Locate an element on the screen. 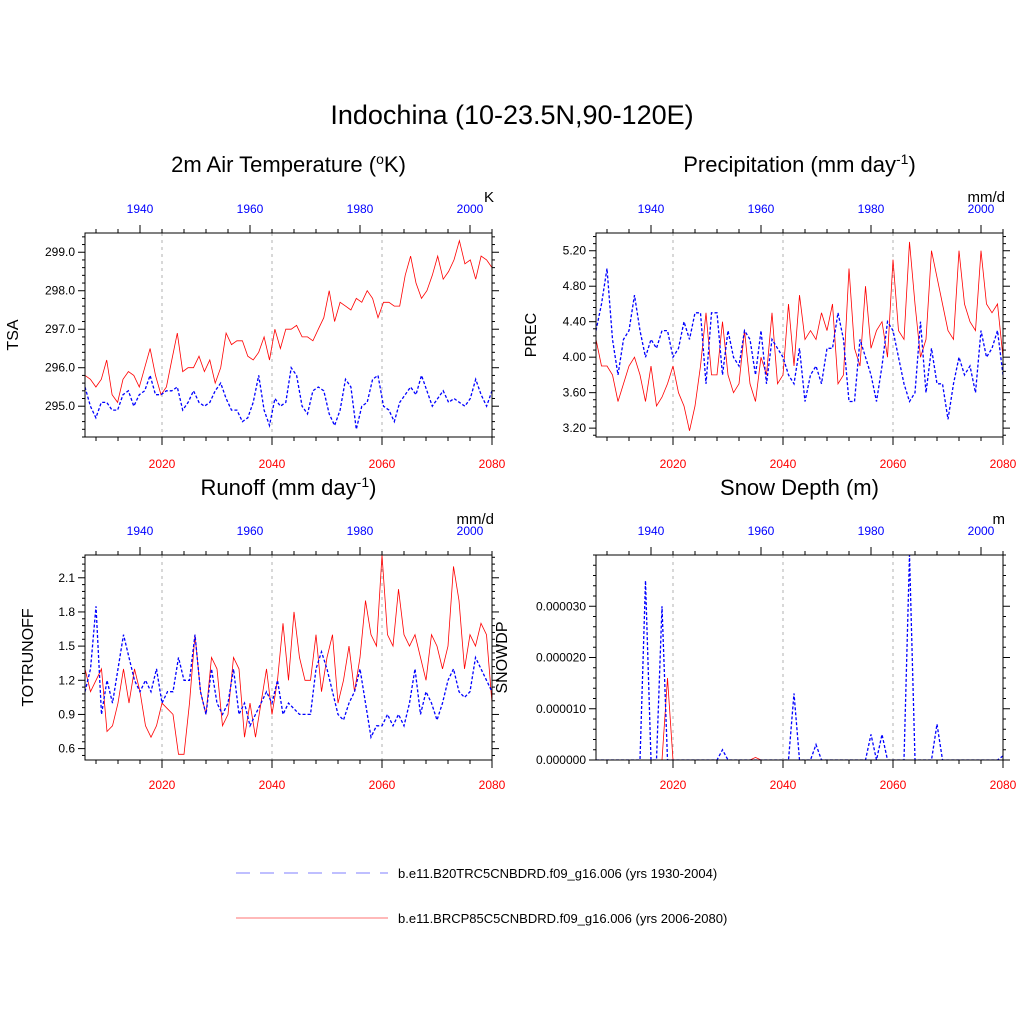 The width and height of the screenshot is (1024, 1024). y-tick-label: 0.000000 is located at coordinates (561, 760).